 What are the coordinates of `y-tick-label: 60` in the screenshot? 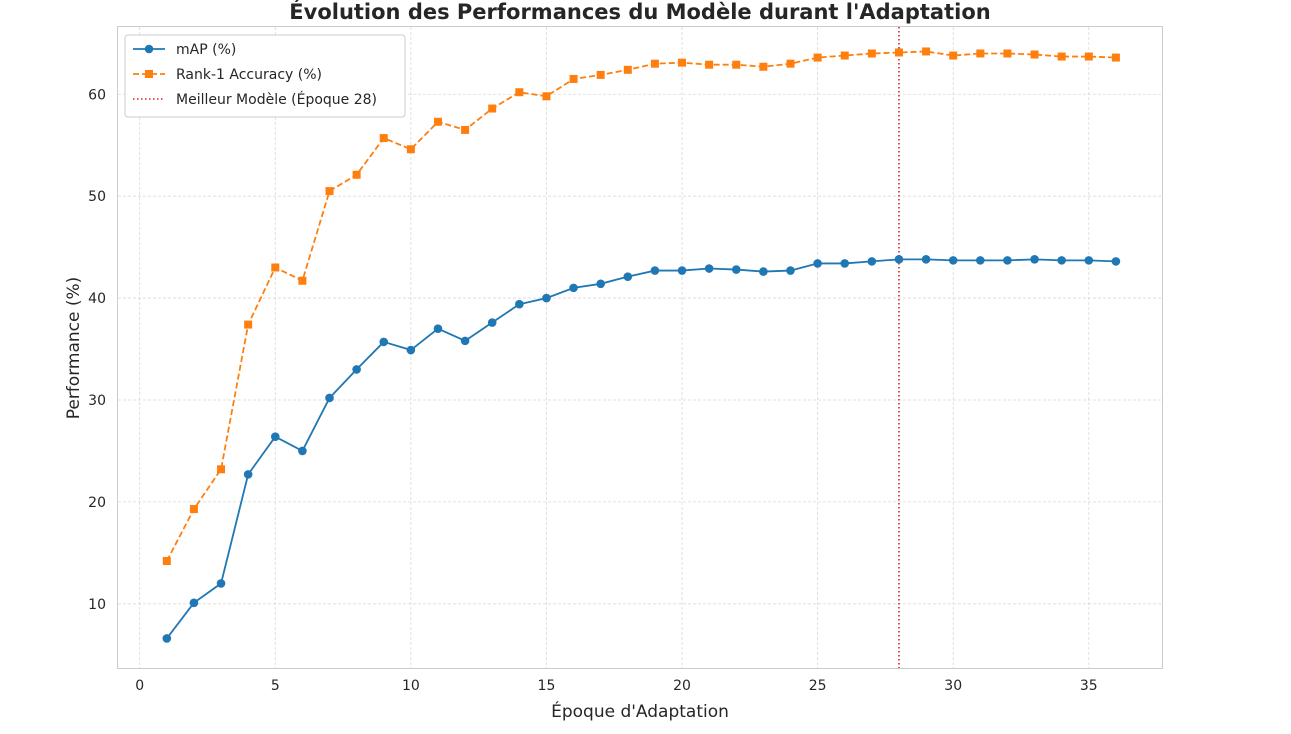 It's located at (97, 95).